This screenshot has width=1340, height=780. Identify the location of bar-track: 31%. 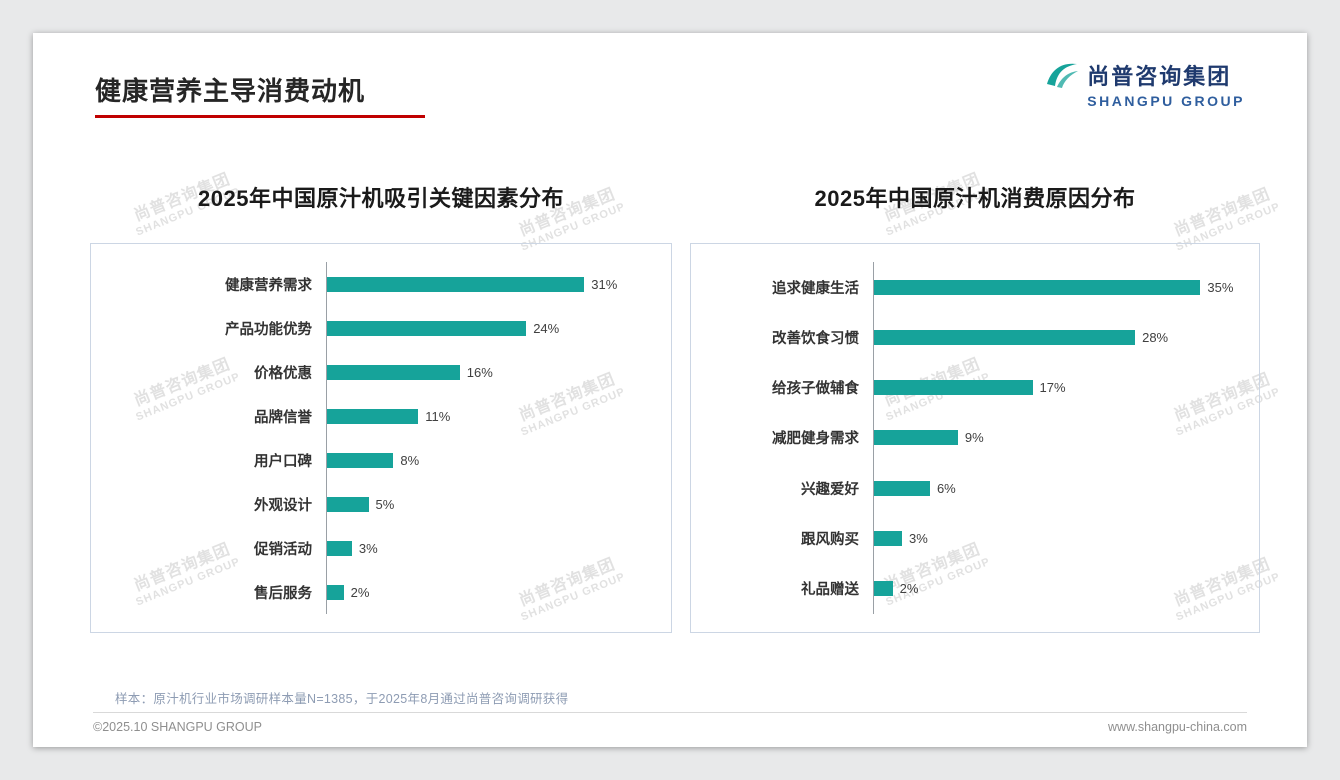
(492, 284).